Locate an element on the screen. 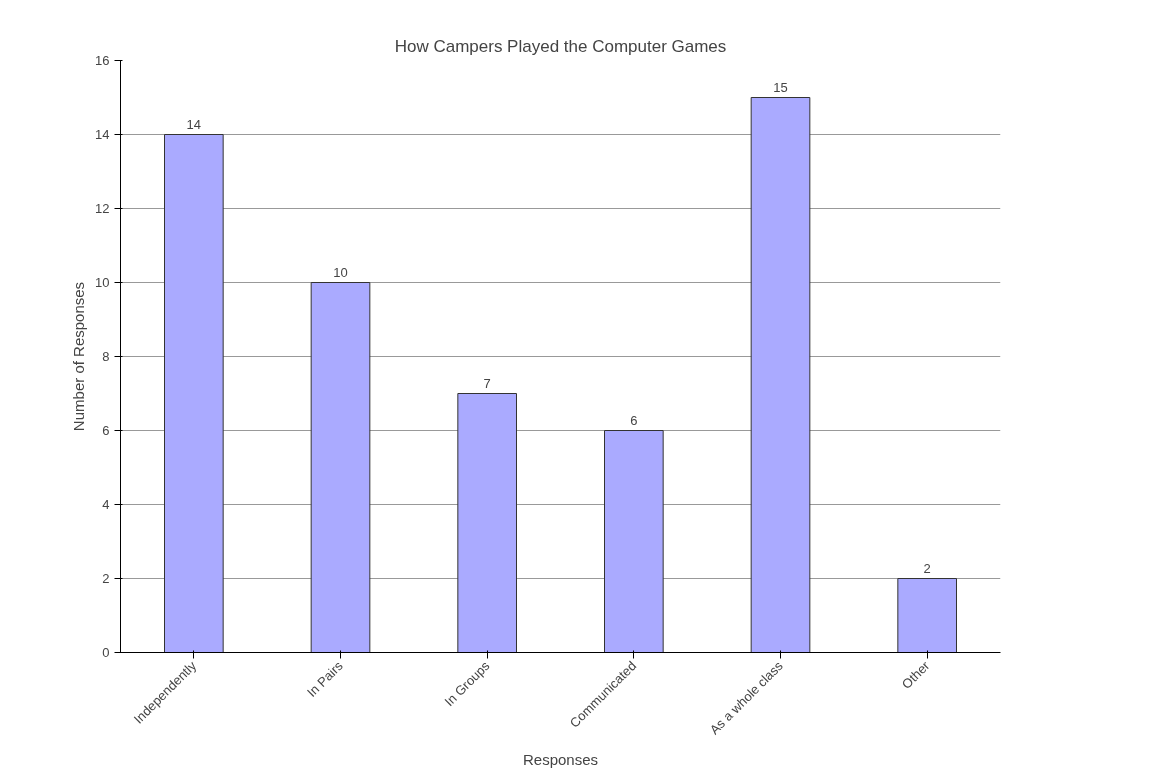 This screenshot has width=1150, height=784. y-tick-label: 12 is located at coordinates (102, 208).